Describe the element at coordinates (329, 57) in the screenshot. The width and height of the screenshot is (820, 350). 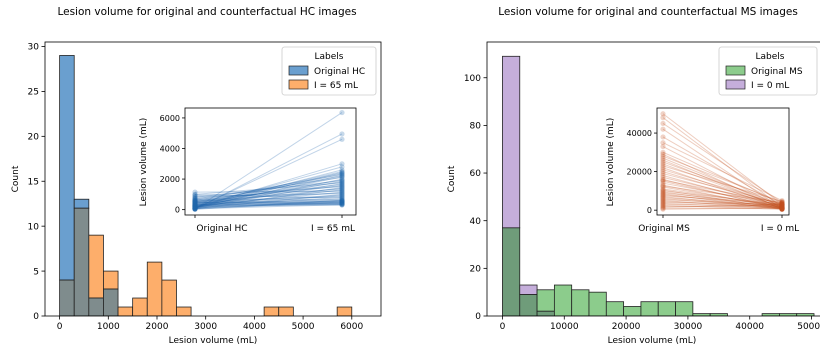
I see `hc-legend-title: Labels` at that location.